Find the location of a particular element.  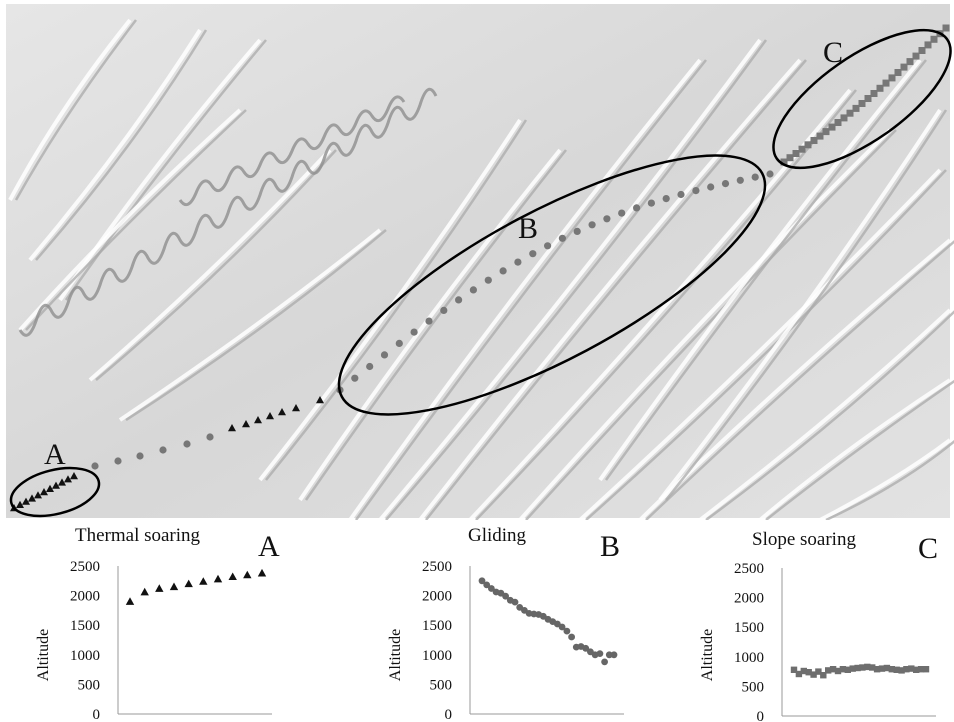

chart-panel-letter: A is located at coordinates (269, 546).